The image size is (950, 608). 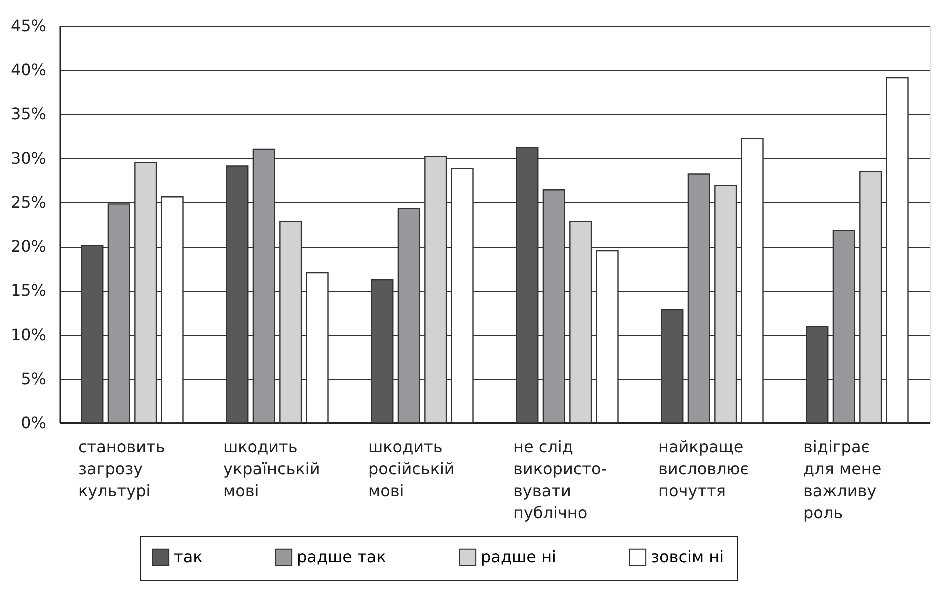 What do you see at coordinates (687, 556) in the screenshot?
I see `legend-label: зовсім ні` at bounding box center [687, 556].